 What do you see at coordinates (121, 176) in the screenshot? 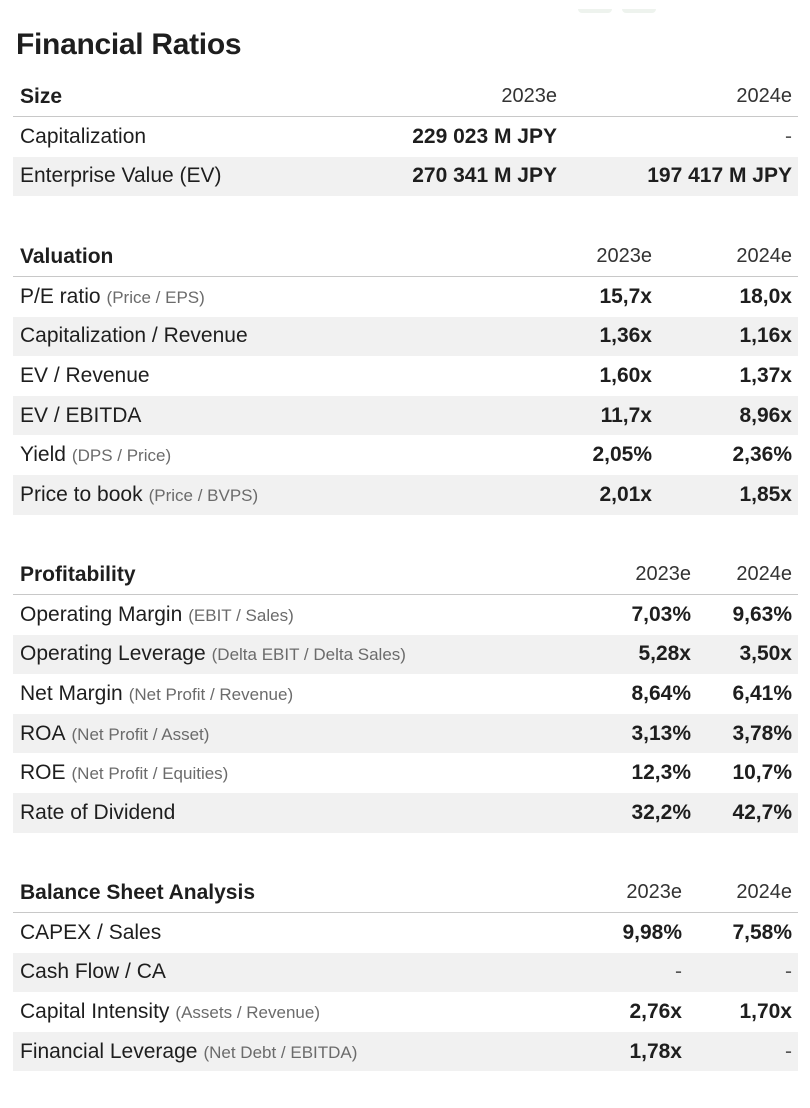
I see `row-label: Enterprise Value (EV)` at bounding box center [121, 176].